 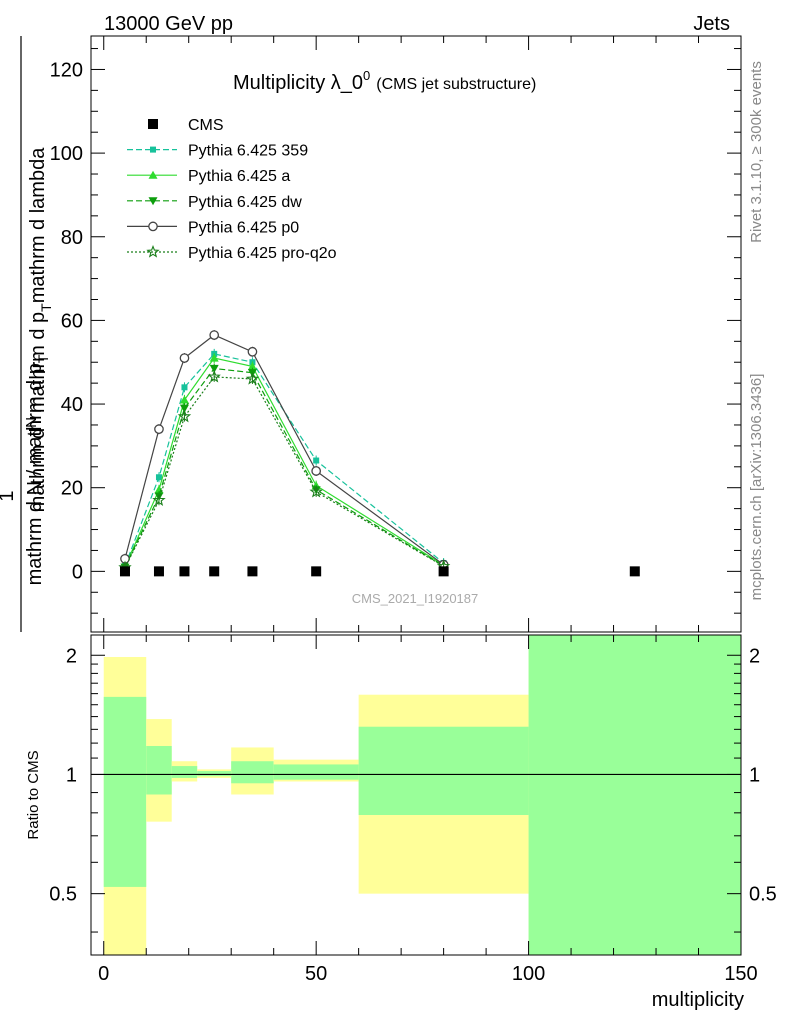 I want to click on header-energy-label: 13000 GeV pp, so click(x=168, y=24).